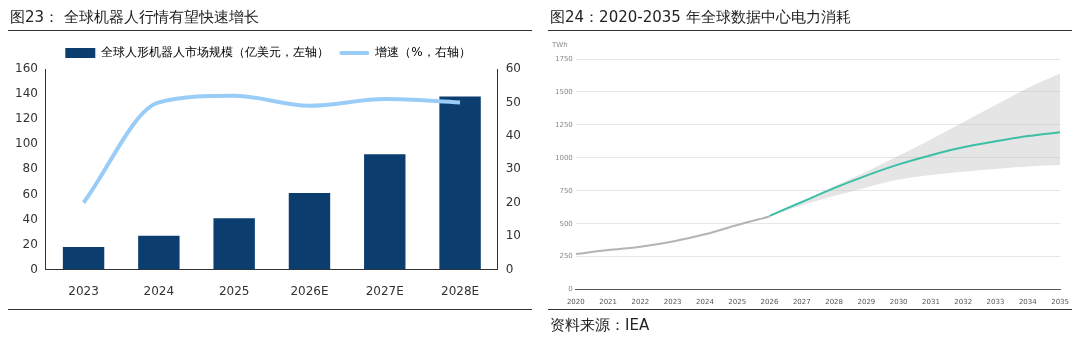 This screenshot has width=1080, height=364. What do you see at coordinates (422, 52) in the screenshot?
I see `legend-label: 增速（%，右轴）` at bounding box center [422, 52].